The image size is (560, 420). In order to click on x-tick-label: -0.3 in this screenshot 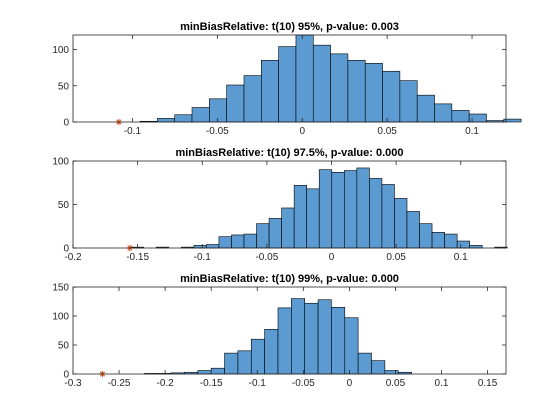, I will do `click(73, 383)`.